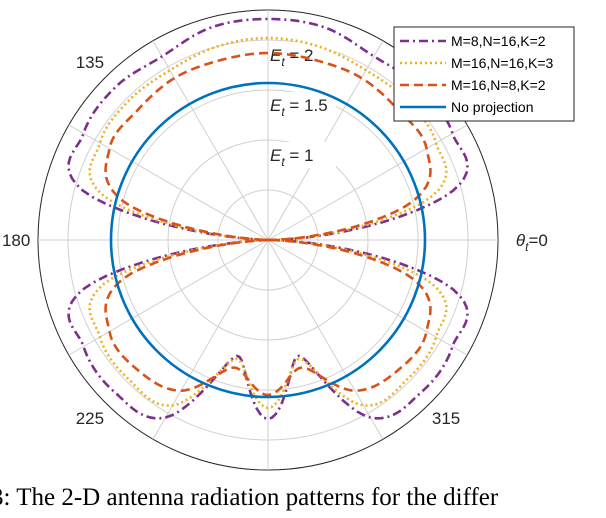 This screenshot has height=518, width=606. I want to click on radial-tick-label: Et = 1.5, so click(299, 107).